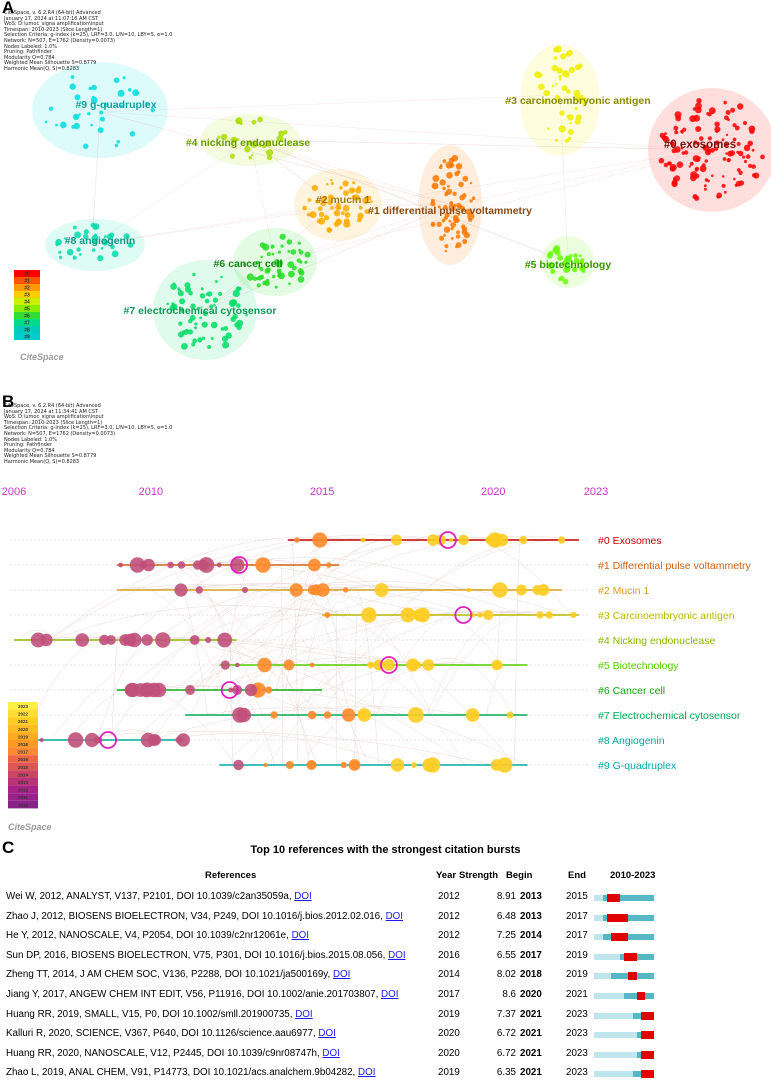  Describe the element at coordinates (531, 1033) in the screenshot. I see `begin-cell: 2021` at that location.